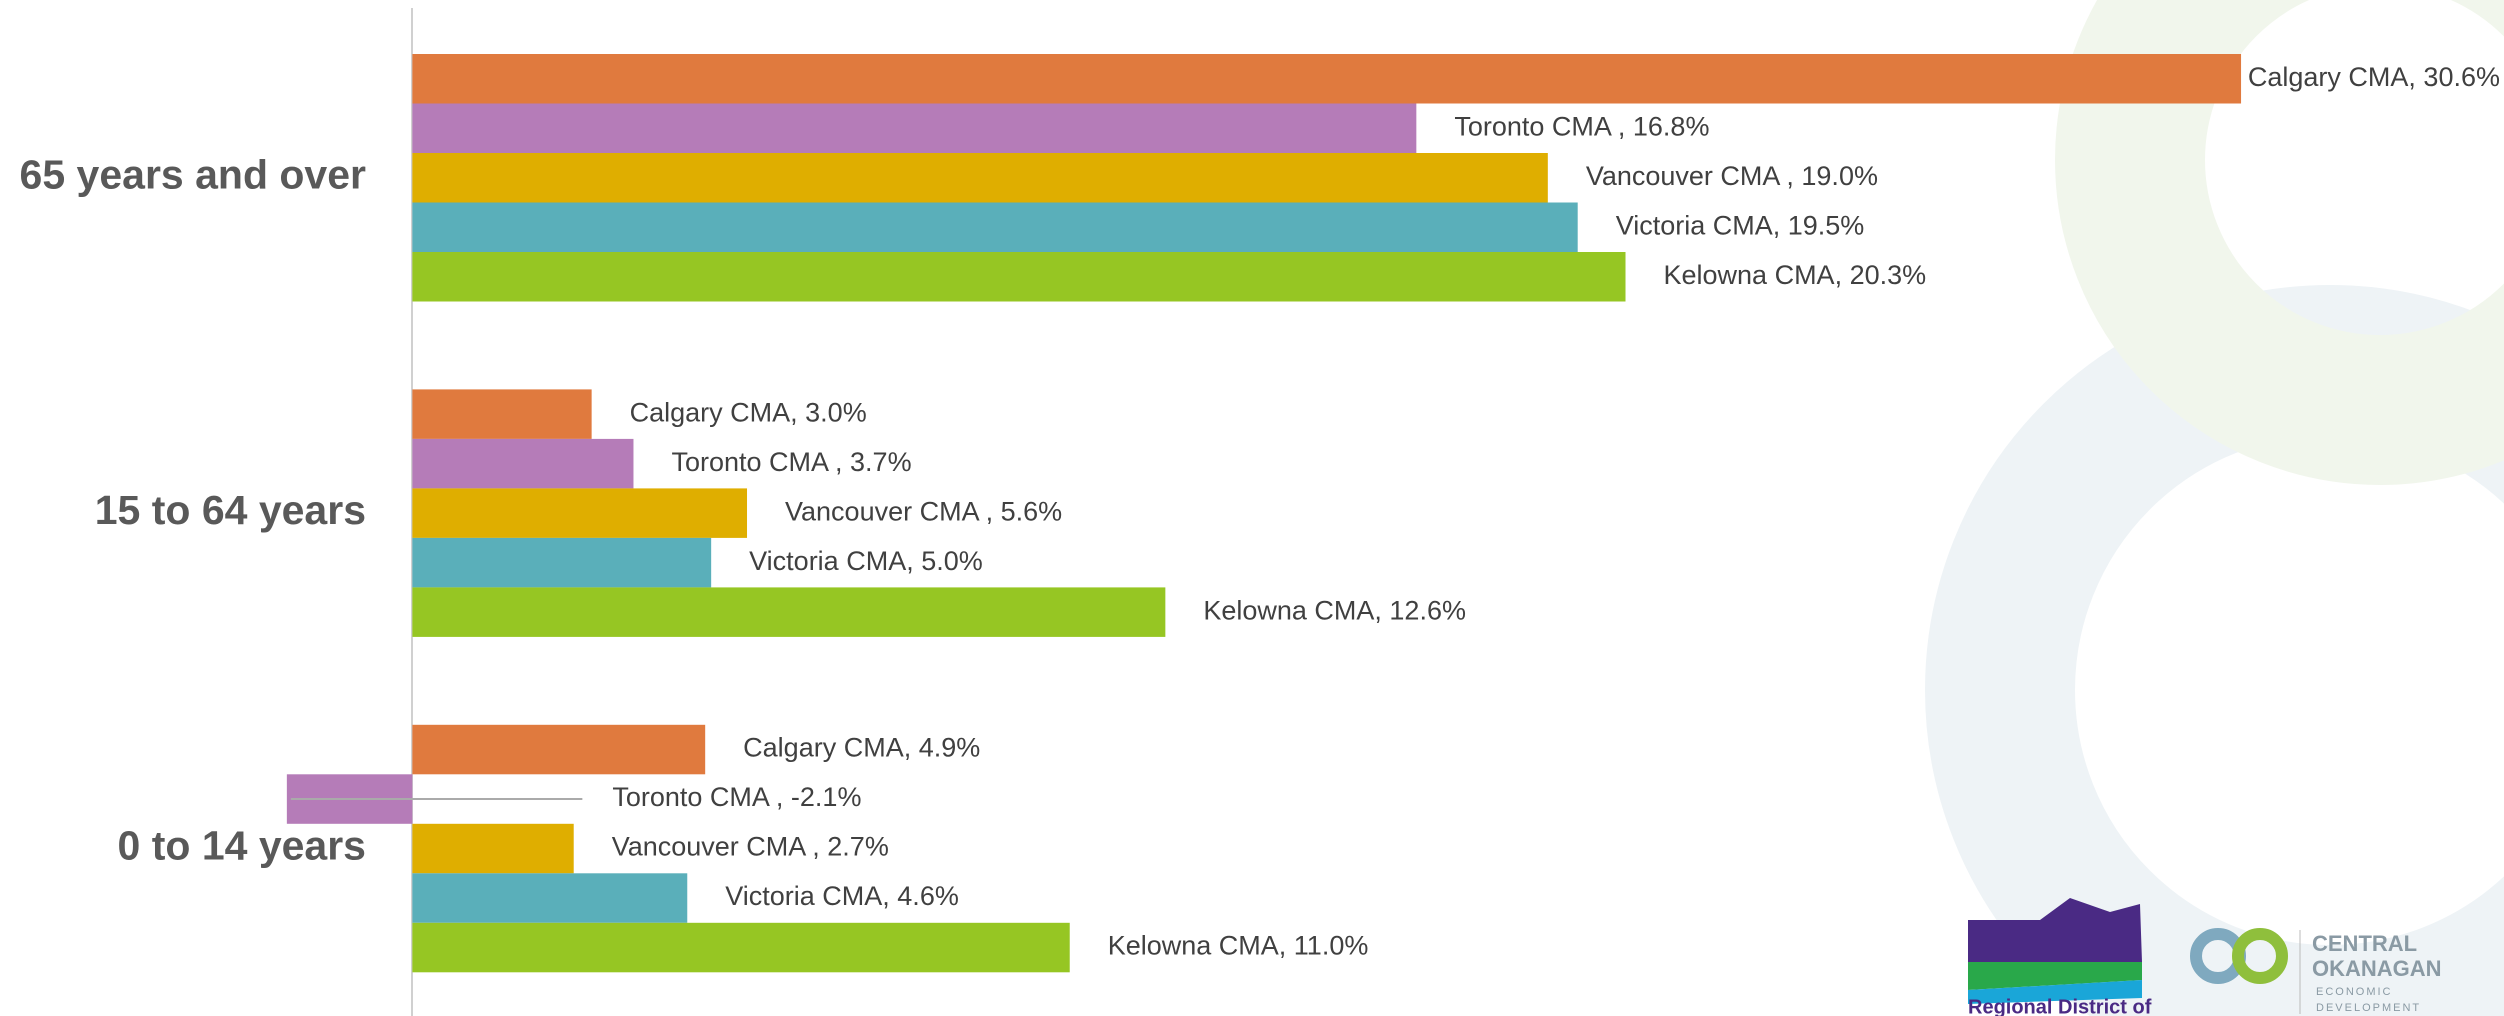 The height and width of the screenshot is (1016, 2504). I want to click on logo-text: ECONOMIC, so click(2354, 992).